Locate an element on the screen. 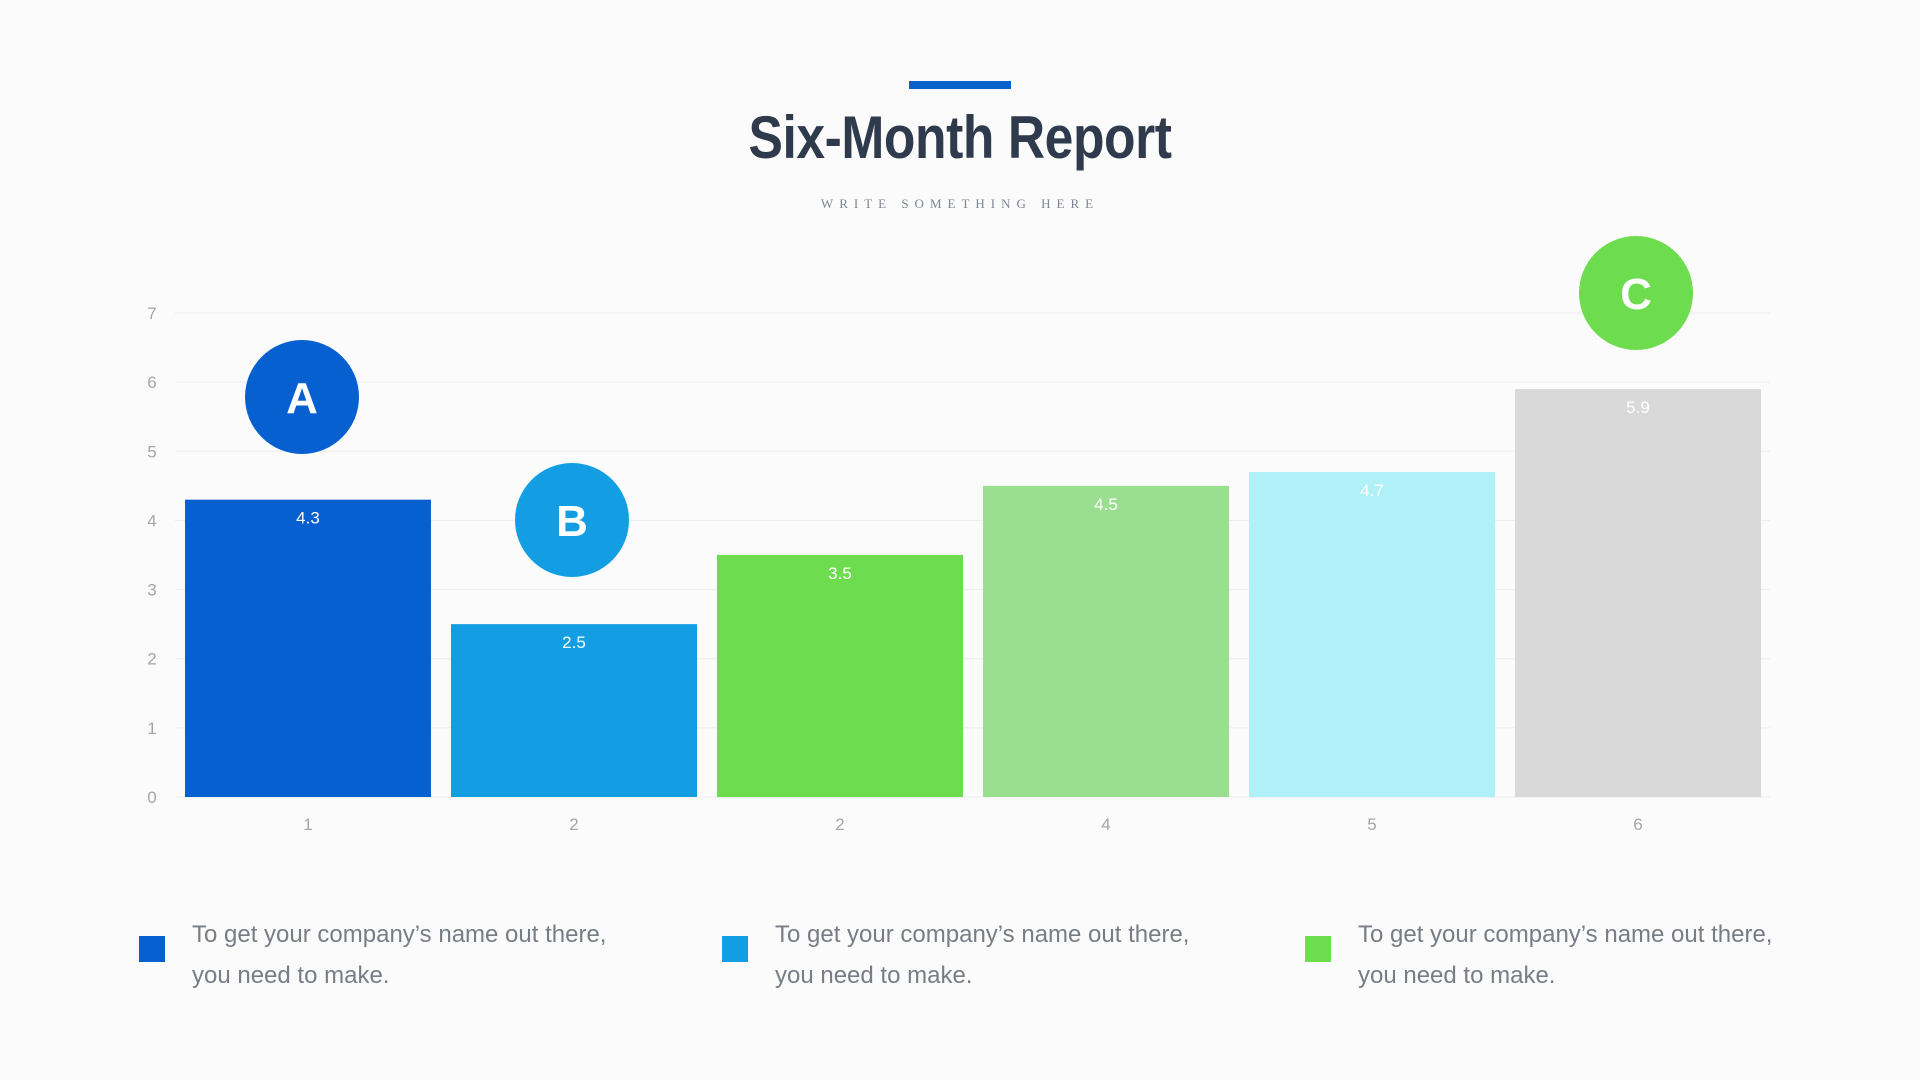 The height and width of the screenshot is (1080, 1920). bar-value-label: 5.9 is located at coordinates (1638, 407).